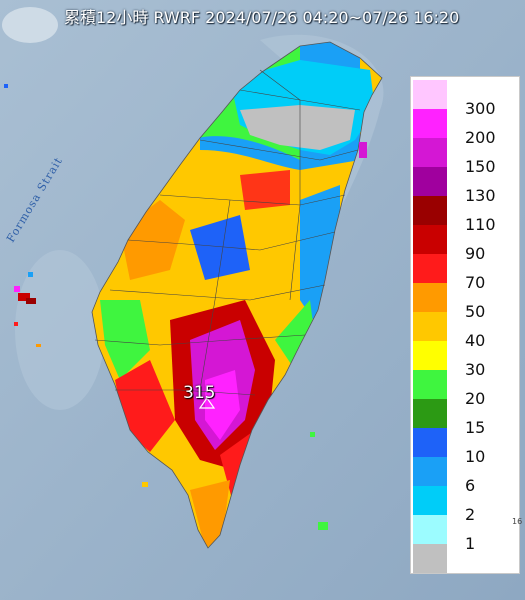  Describe the element at coordinates (475, 282) in the screenshot. I see `legend-label: 70` at that location.